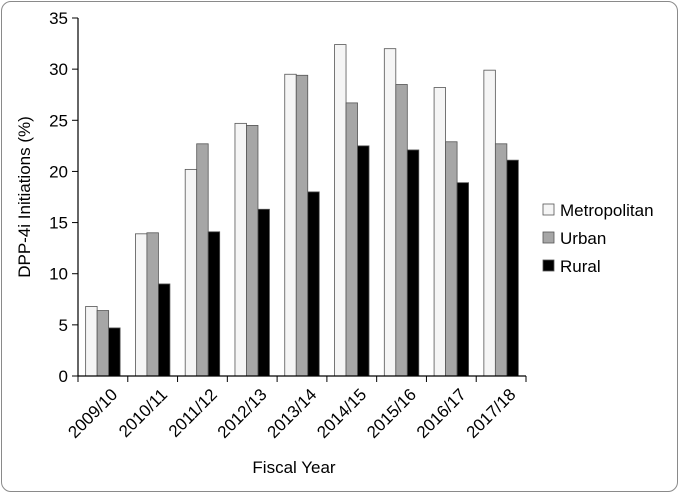 This screenshot has width=679, height=493. Describe the element at coordinates (441, 413) in the screenshot. I see `x-tick-label: 2016/17` at that location.